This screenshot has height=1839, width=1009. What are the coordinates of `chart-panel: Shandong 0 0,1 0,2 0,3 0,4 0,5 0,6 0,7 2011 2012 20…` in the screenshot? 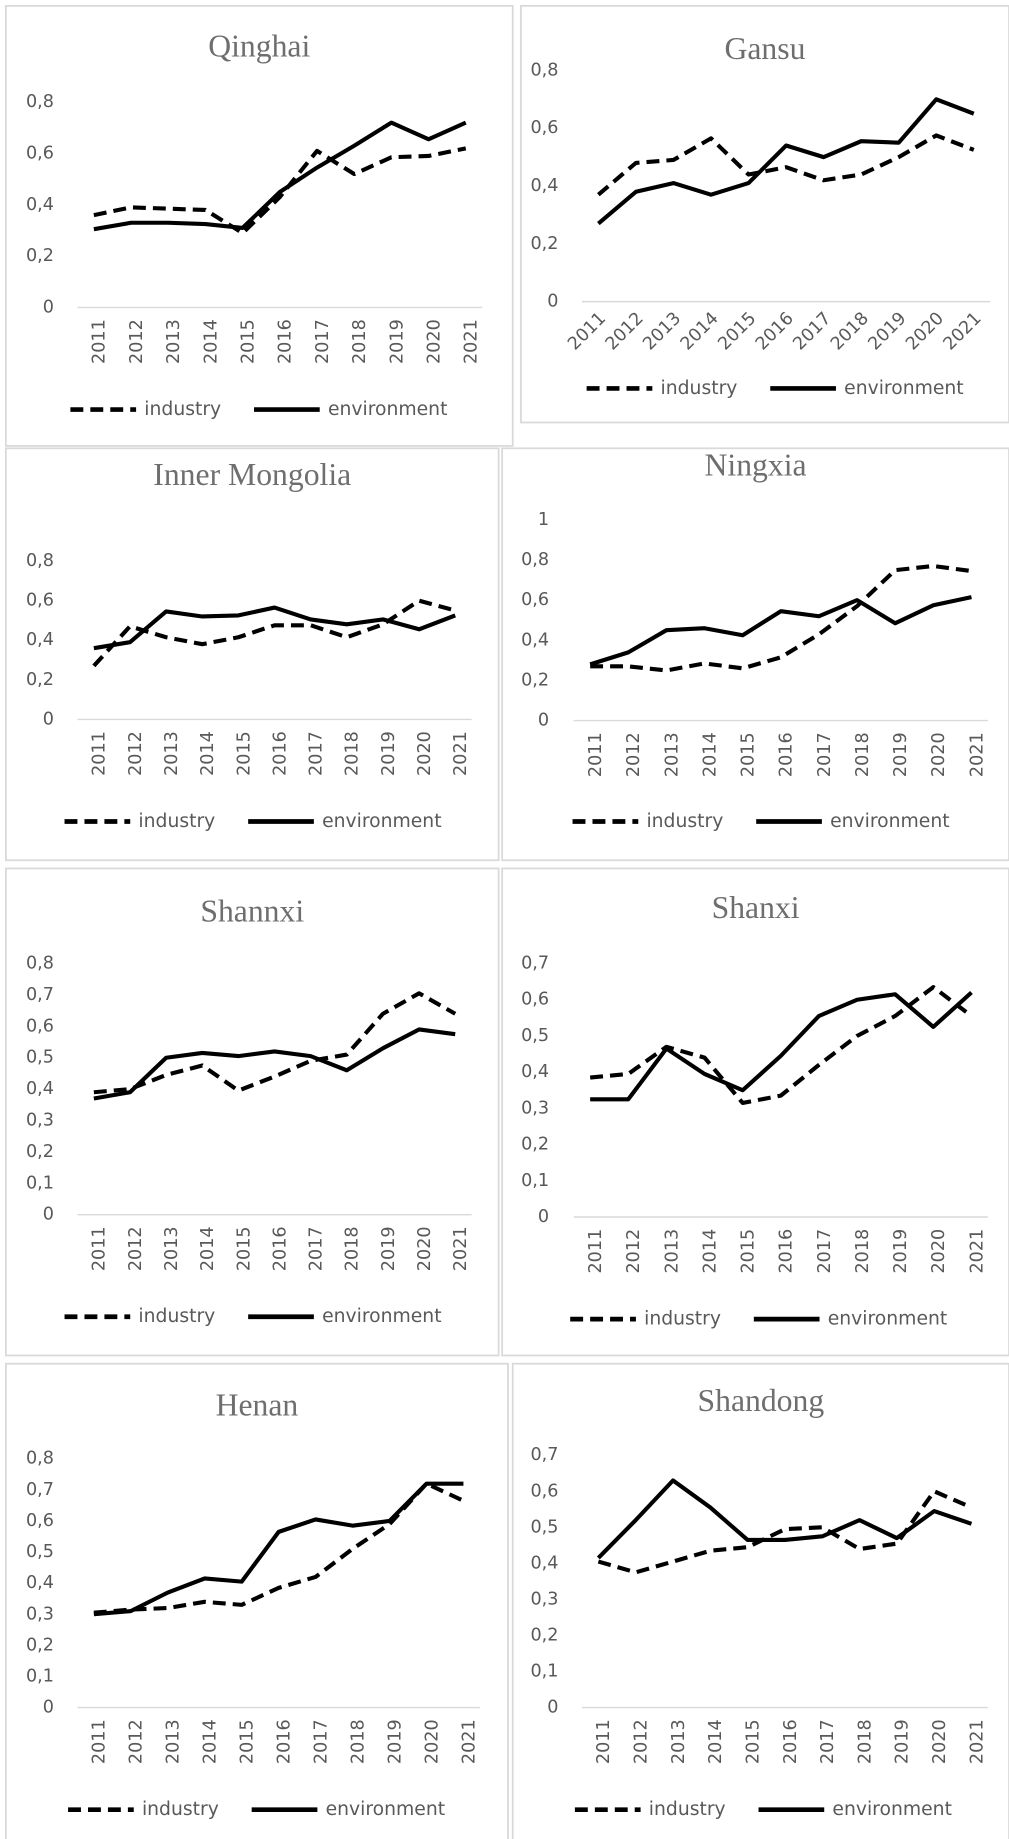 It's located at (760, 1600).